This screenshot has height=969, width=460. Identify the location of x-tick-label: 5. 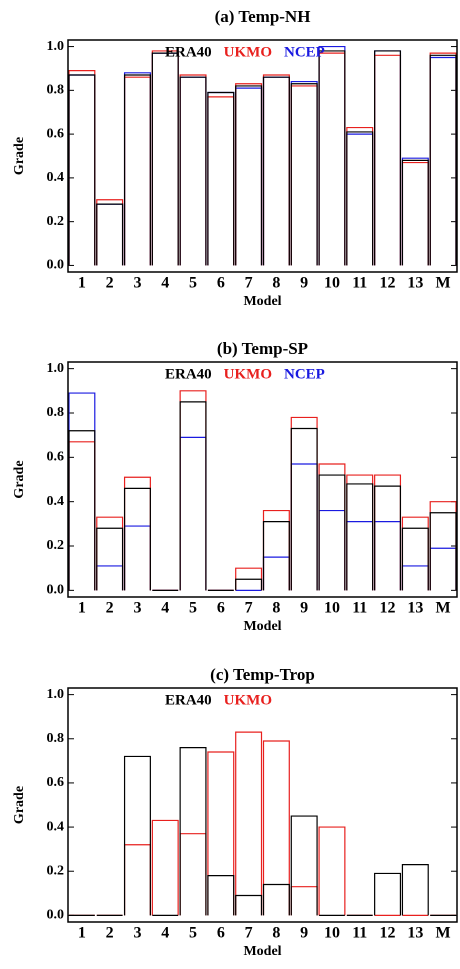
(193, 283).